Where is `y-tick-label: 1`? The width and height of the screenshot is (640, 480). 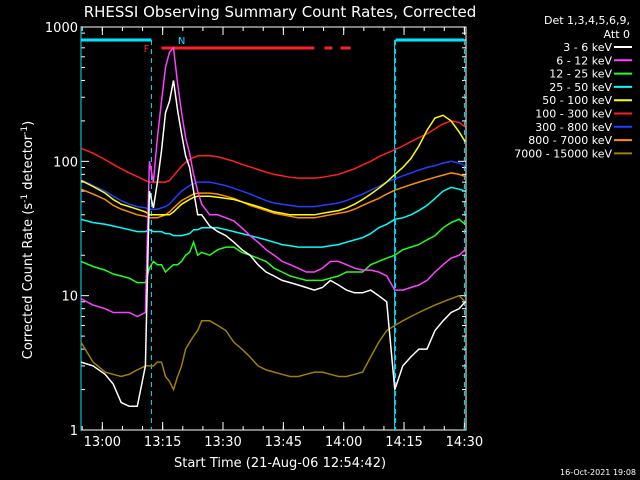
y-tick-label: 1 is located at coordinates (74, 431).